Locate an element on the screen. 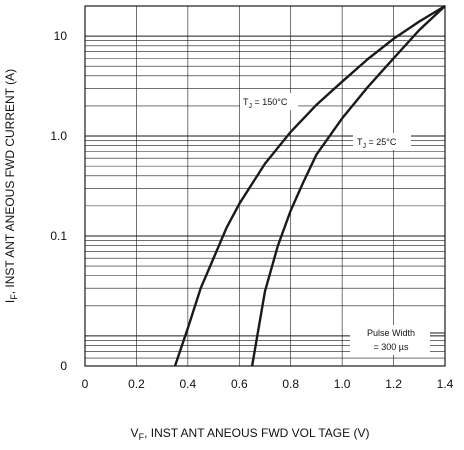  x-tick-label: 1.4 is located at coordinates (445, 384).